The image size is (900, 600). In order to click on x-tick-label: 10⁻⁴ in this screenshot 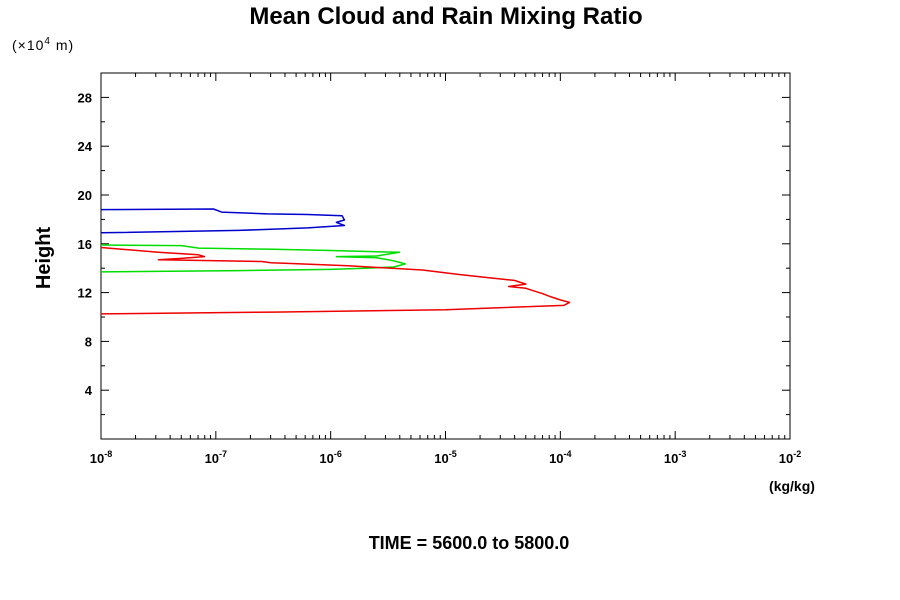, I will do `click(560, 457)`.